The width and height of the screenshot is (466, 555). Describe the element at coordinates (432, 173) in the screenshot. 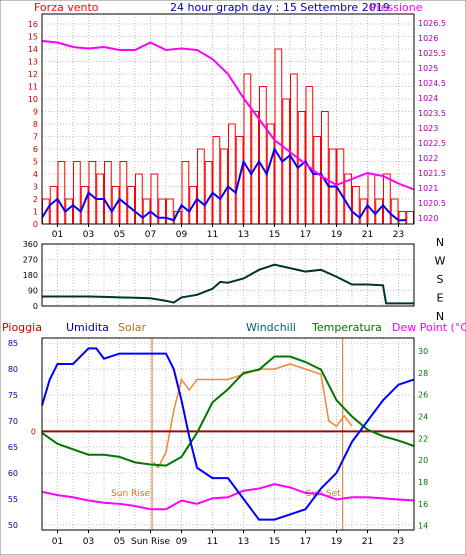

I see `pressure-tick-label: 1021.5` at that location.